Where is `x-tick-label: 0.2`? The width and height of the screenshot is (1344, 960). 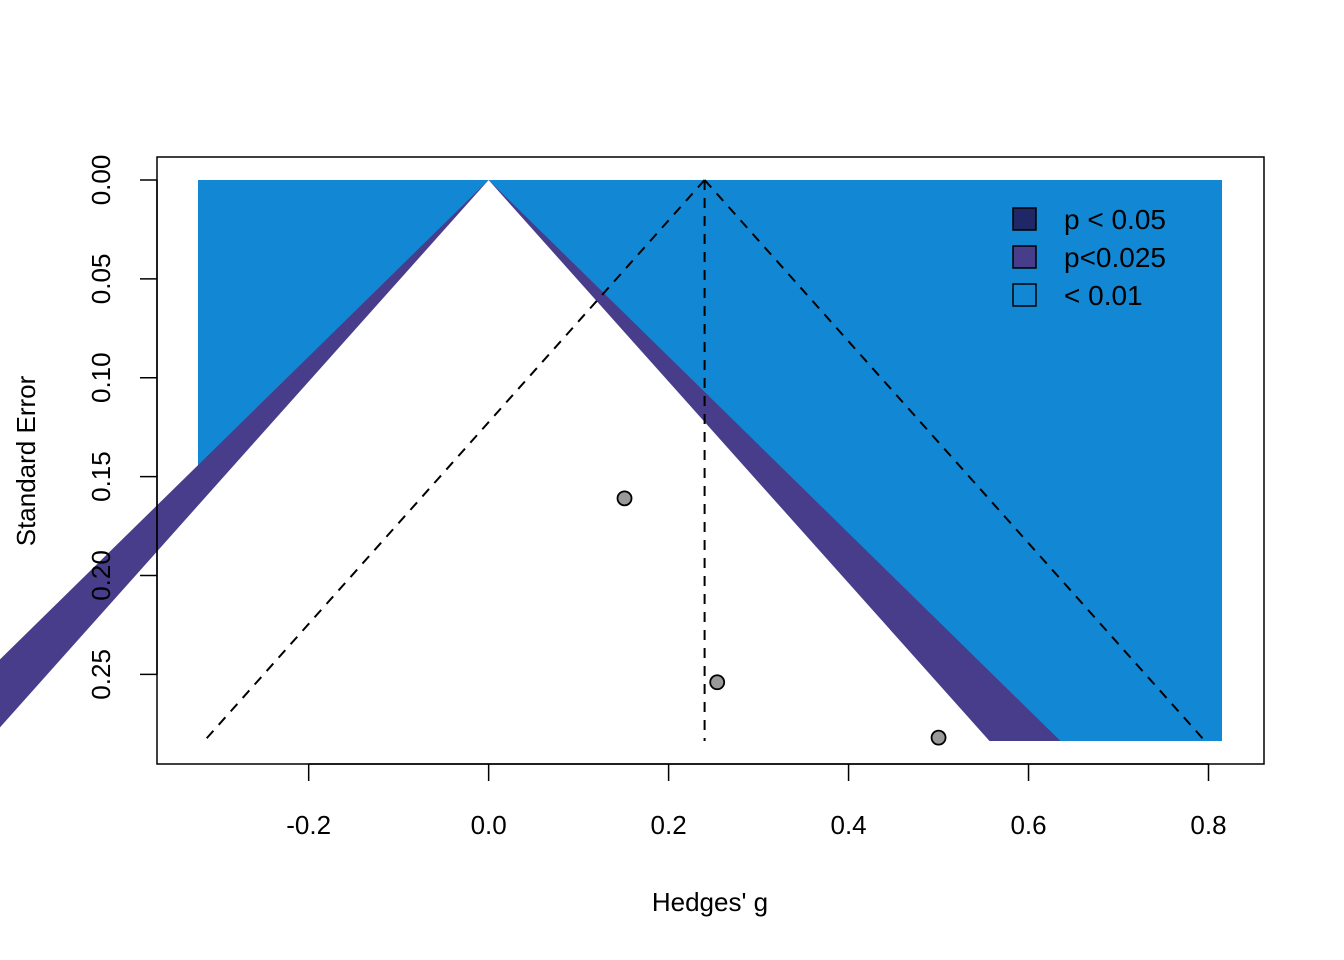 x-tick-label: 0.2 is located at coordinates (669, 825).